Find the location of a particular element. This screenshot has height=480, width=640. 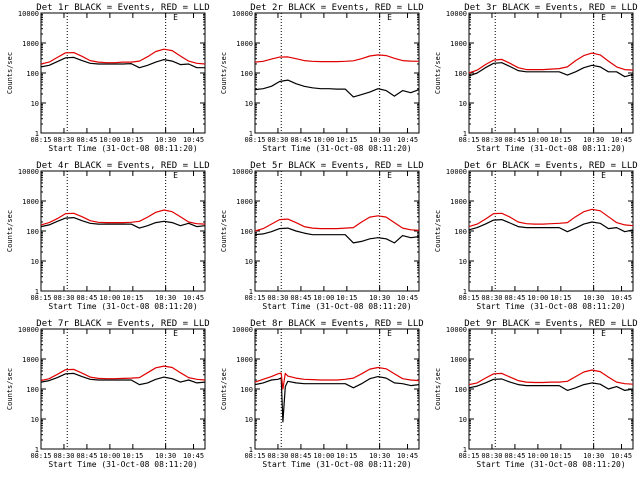

chart-title: Det 3r BLACK = Events, RED = LLD is located at coordinates (550, 8).